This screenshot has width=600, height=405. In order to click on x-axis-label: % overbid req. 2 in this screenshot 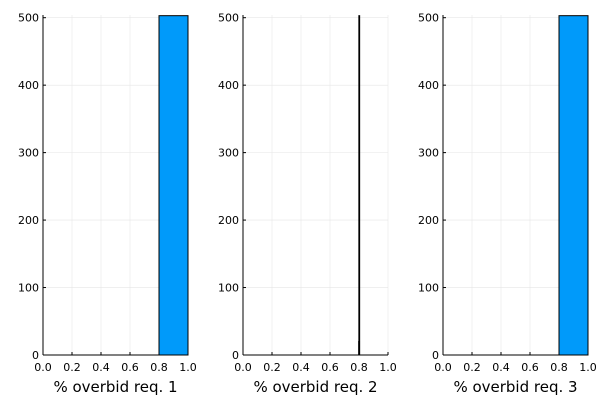, I will do `click(315, 387)`.